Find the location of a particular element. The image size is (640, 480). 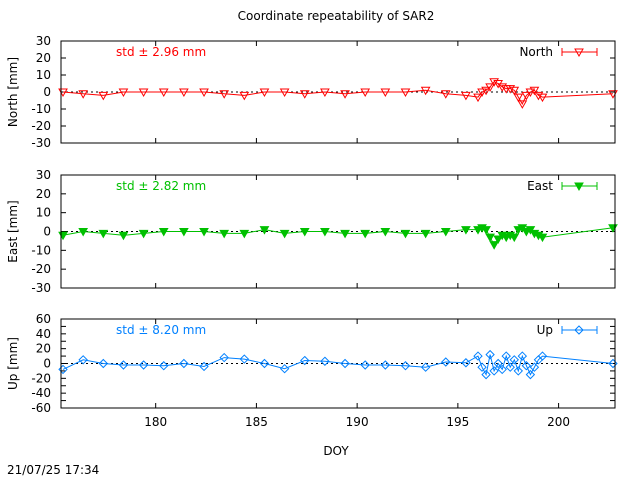

north-series-line is located at coordinates (338, 93).